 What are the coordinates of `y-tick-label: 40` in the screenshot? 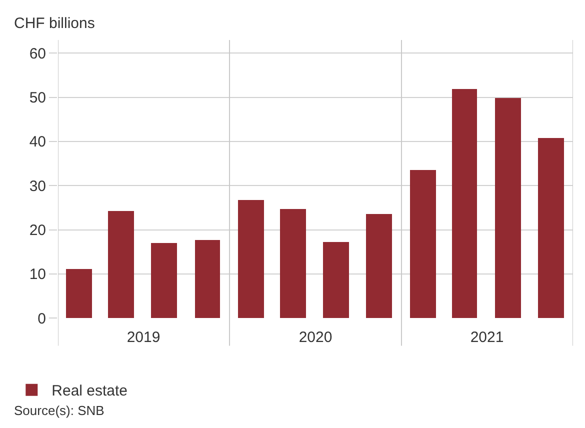 It's located at (37, 142).